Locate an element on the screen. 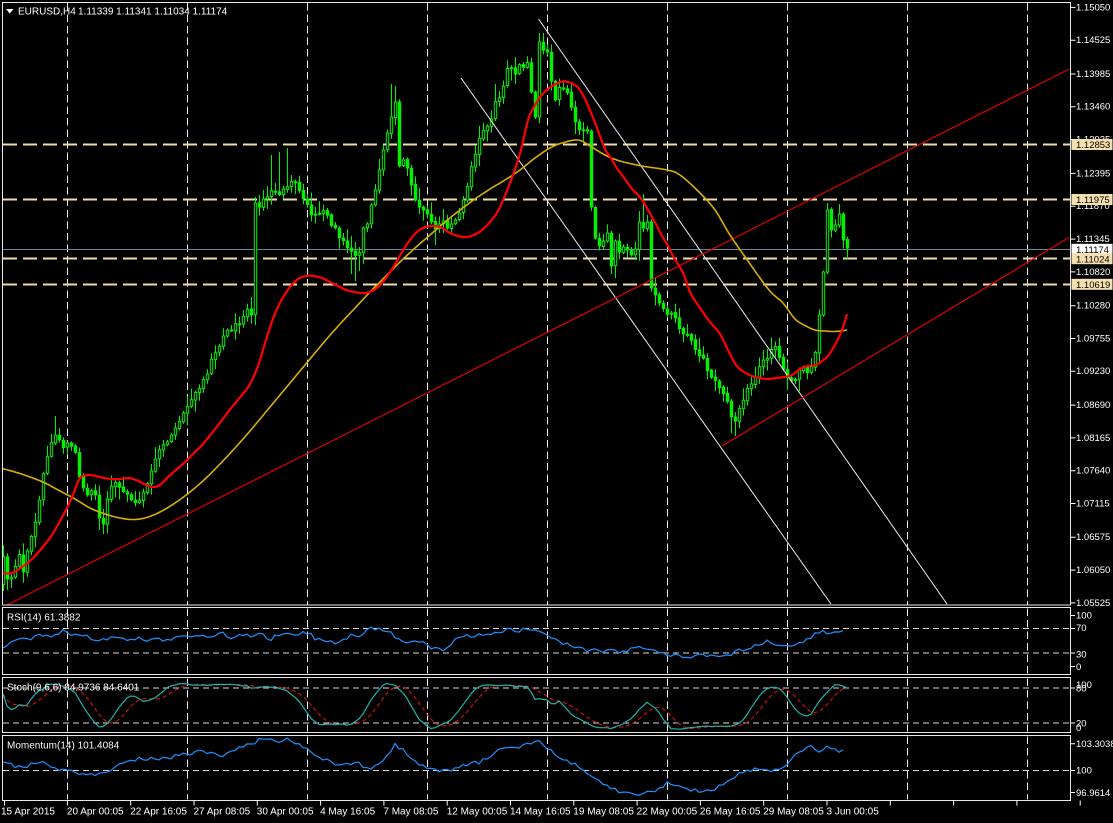 The height and width of the screenshot is (823, 1113). svg-text: 70 is located at coordinates (1081, 628).